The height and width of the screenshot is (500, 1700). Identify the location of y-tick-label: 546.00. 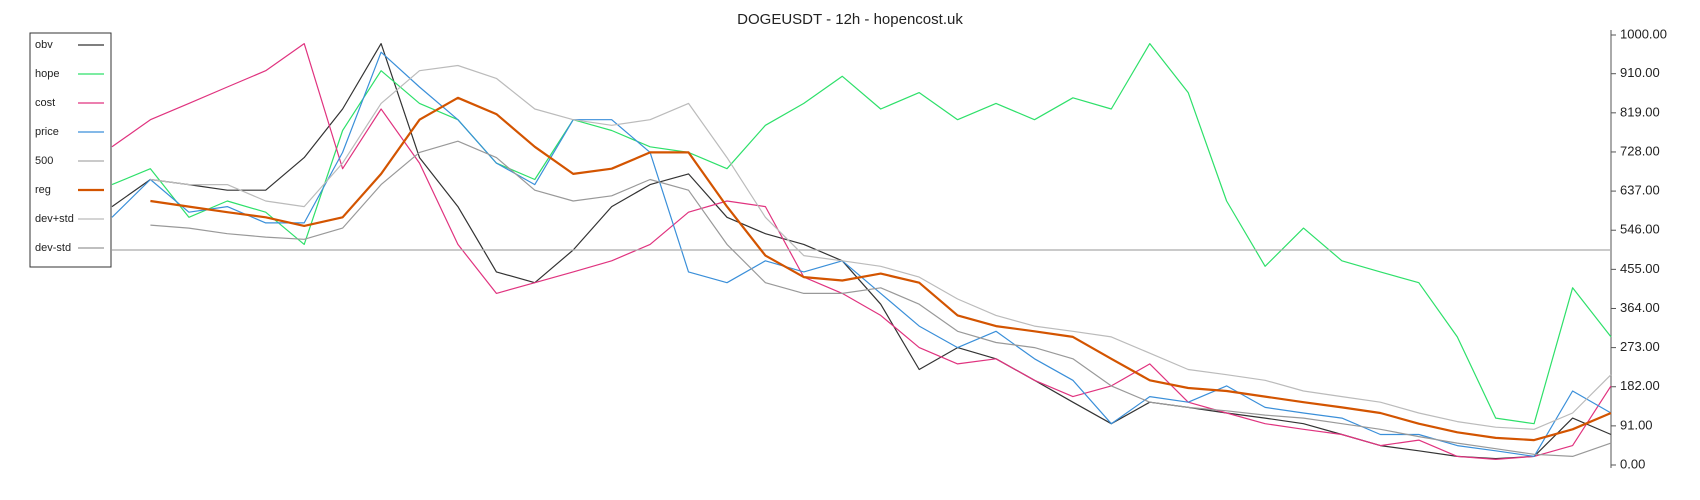
(1640, 229).